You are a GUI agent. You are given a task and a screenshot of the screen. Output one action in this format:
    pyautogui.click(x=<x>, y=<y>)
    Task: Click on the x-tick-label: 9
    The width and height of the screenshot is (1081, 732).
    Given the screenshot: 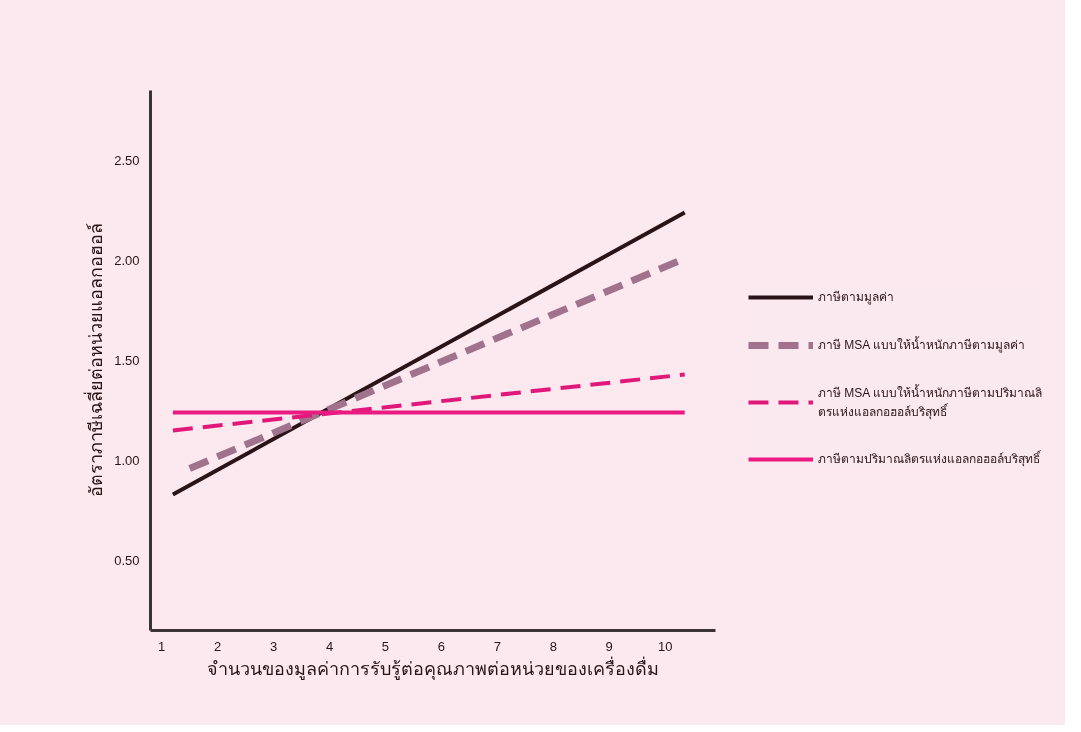 What is the action you would take?
    pyautogui.click(x=609, y=646)
    